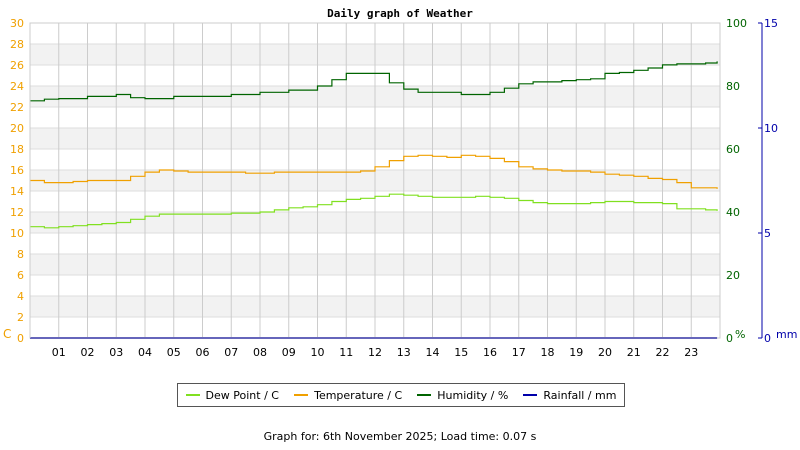 The width and height of the screenshot is (800, 450). What do you see at coordinates (473, 395) in the screenshot?
I see `legend-label: Humidity / %` at bounding box center [473, 395].